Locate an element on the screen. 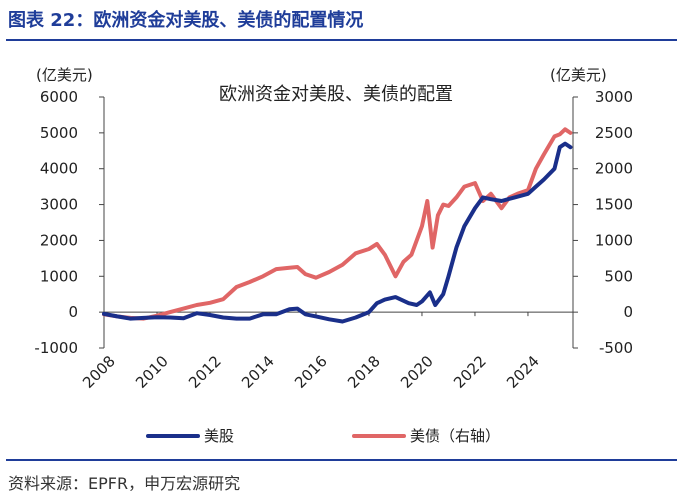 The height and width of the screenshot is (504, 683). left-tick-label: -1000 is located at coordinates (56, 348).